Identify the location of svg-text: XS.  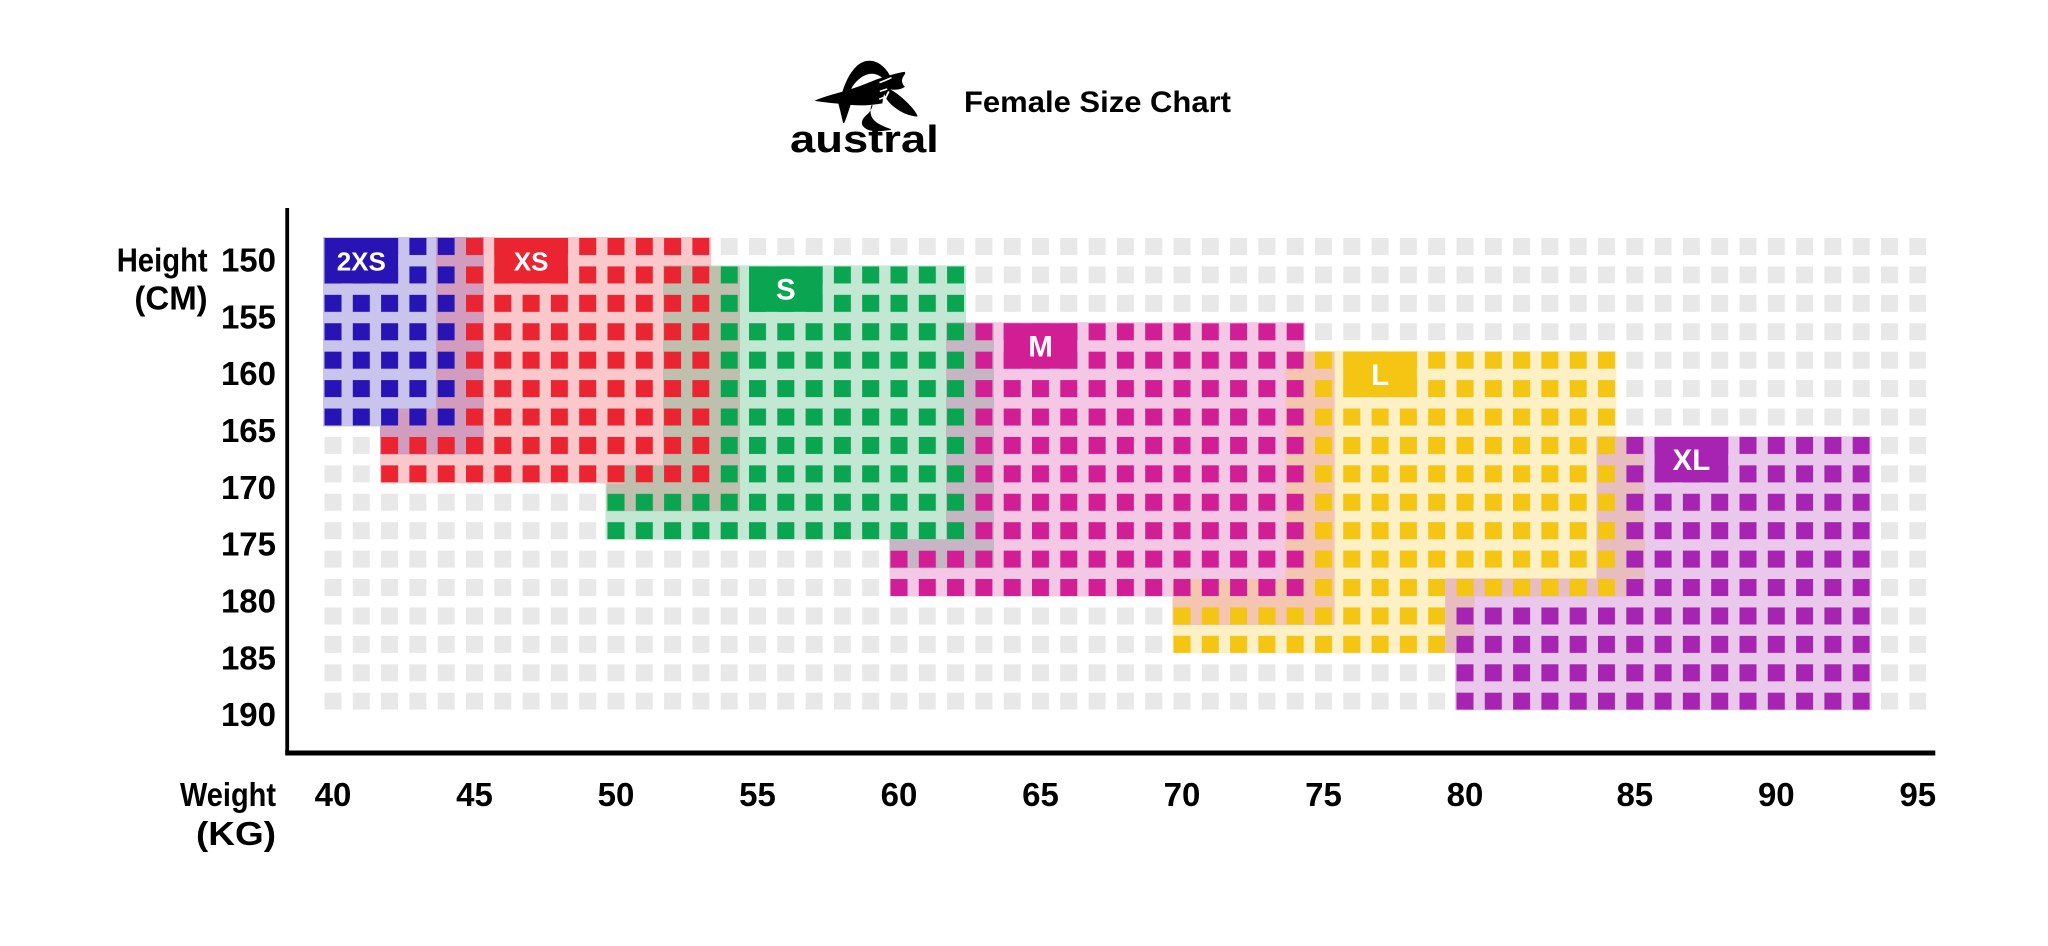
(531, 262).